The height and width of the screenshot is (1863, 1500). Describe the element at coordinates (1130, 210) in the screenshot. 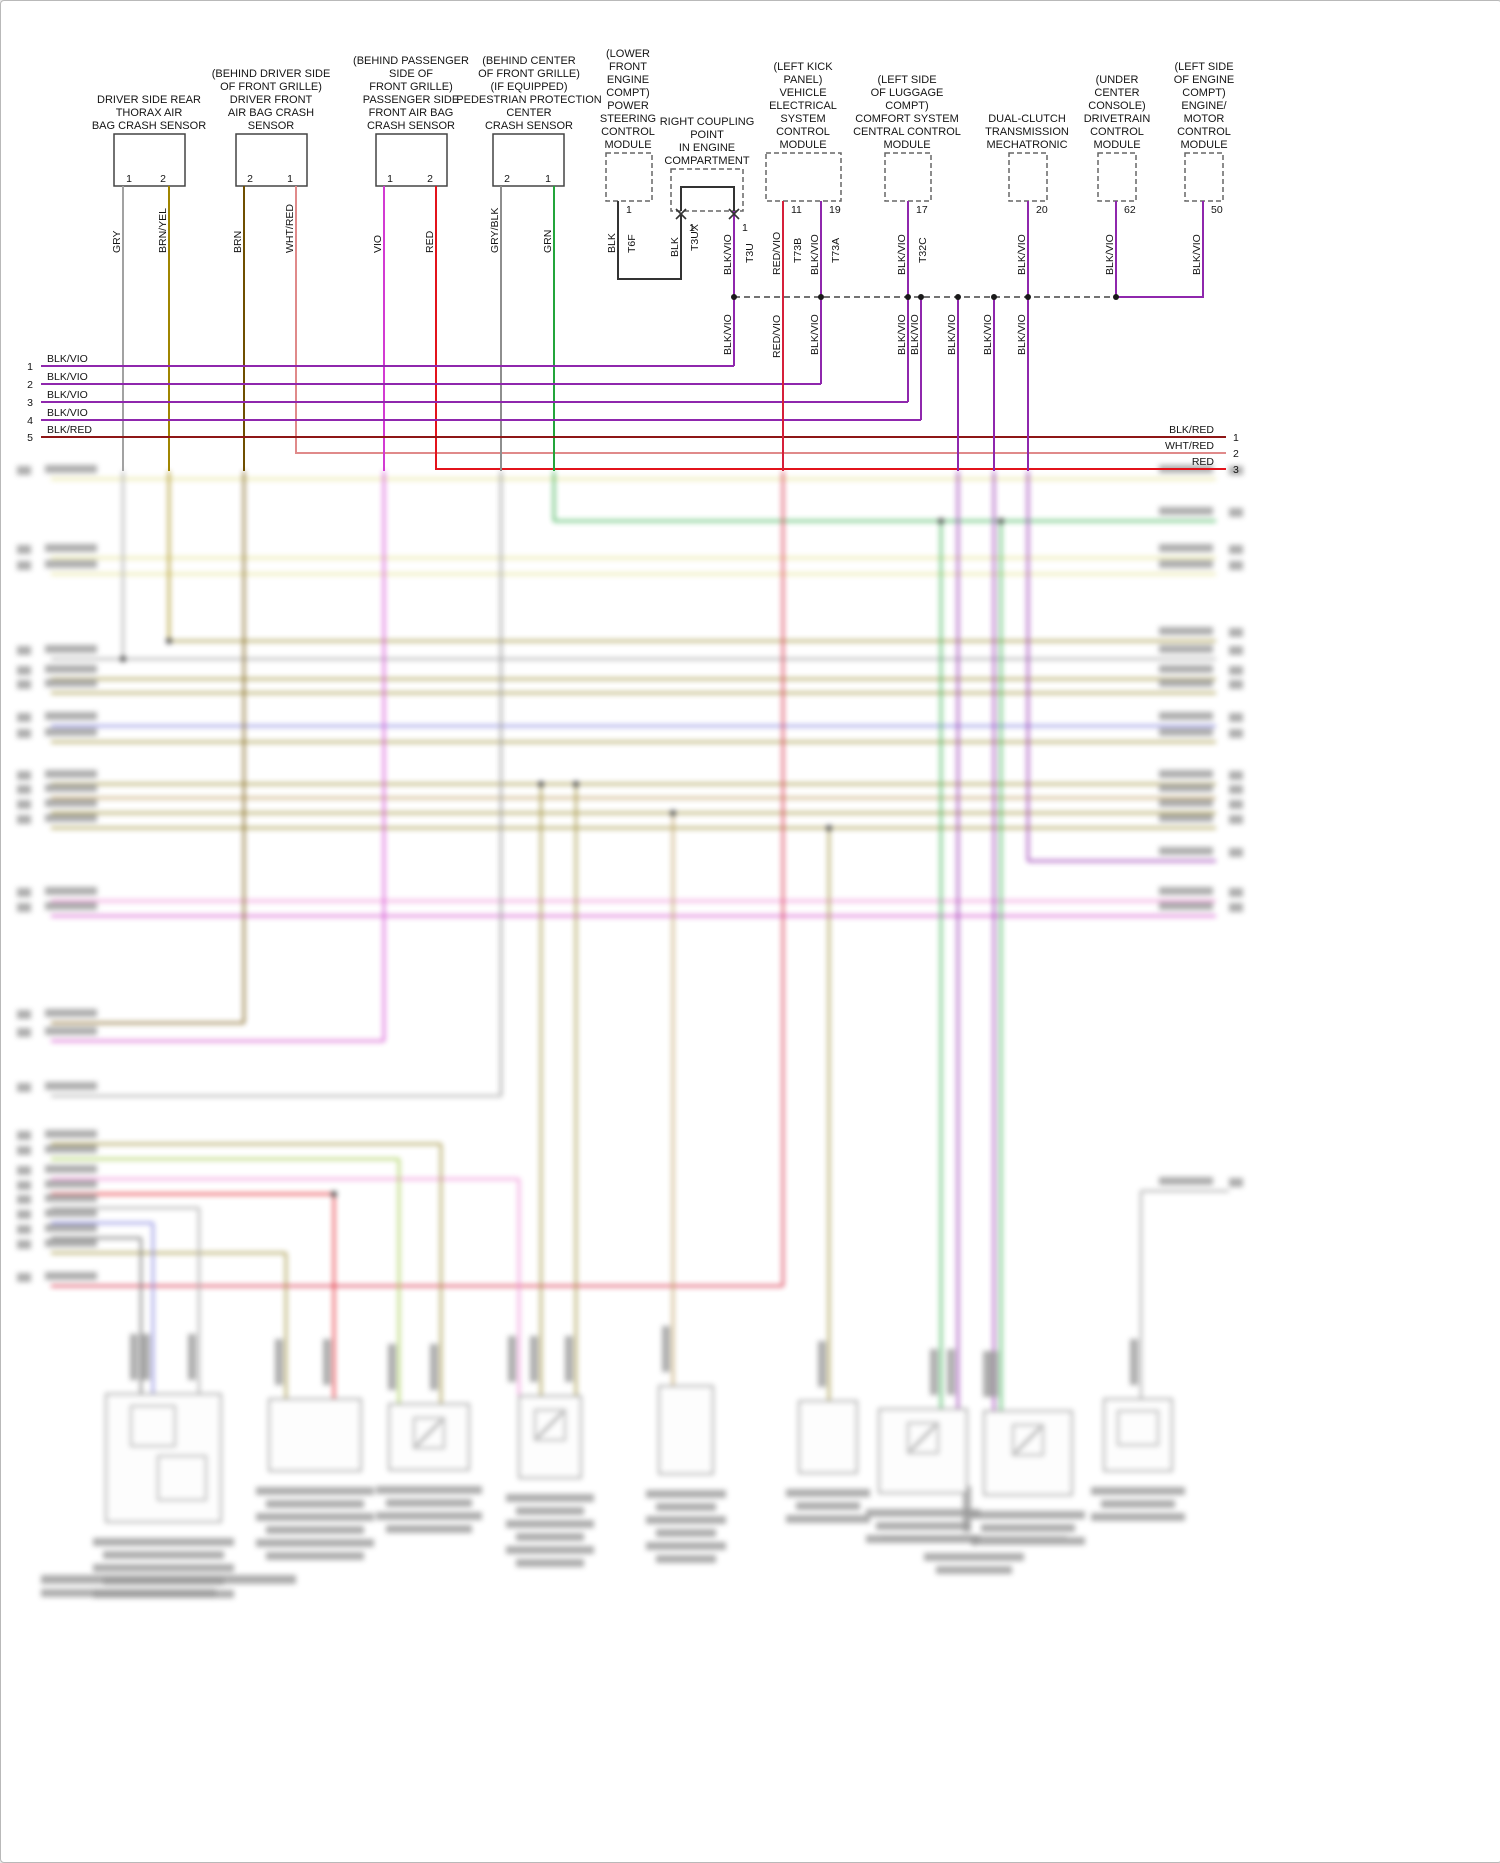

I see `pin-or-wire-label: 62` at that location.